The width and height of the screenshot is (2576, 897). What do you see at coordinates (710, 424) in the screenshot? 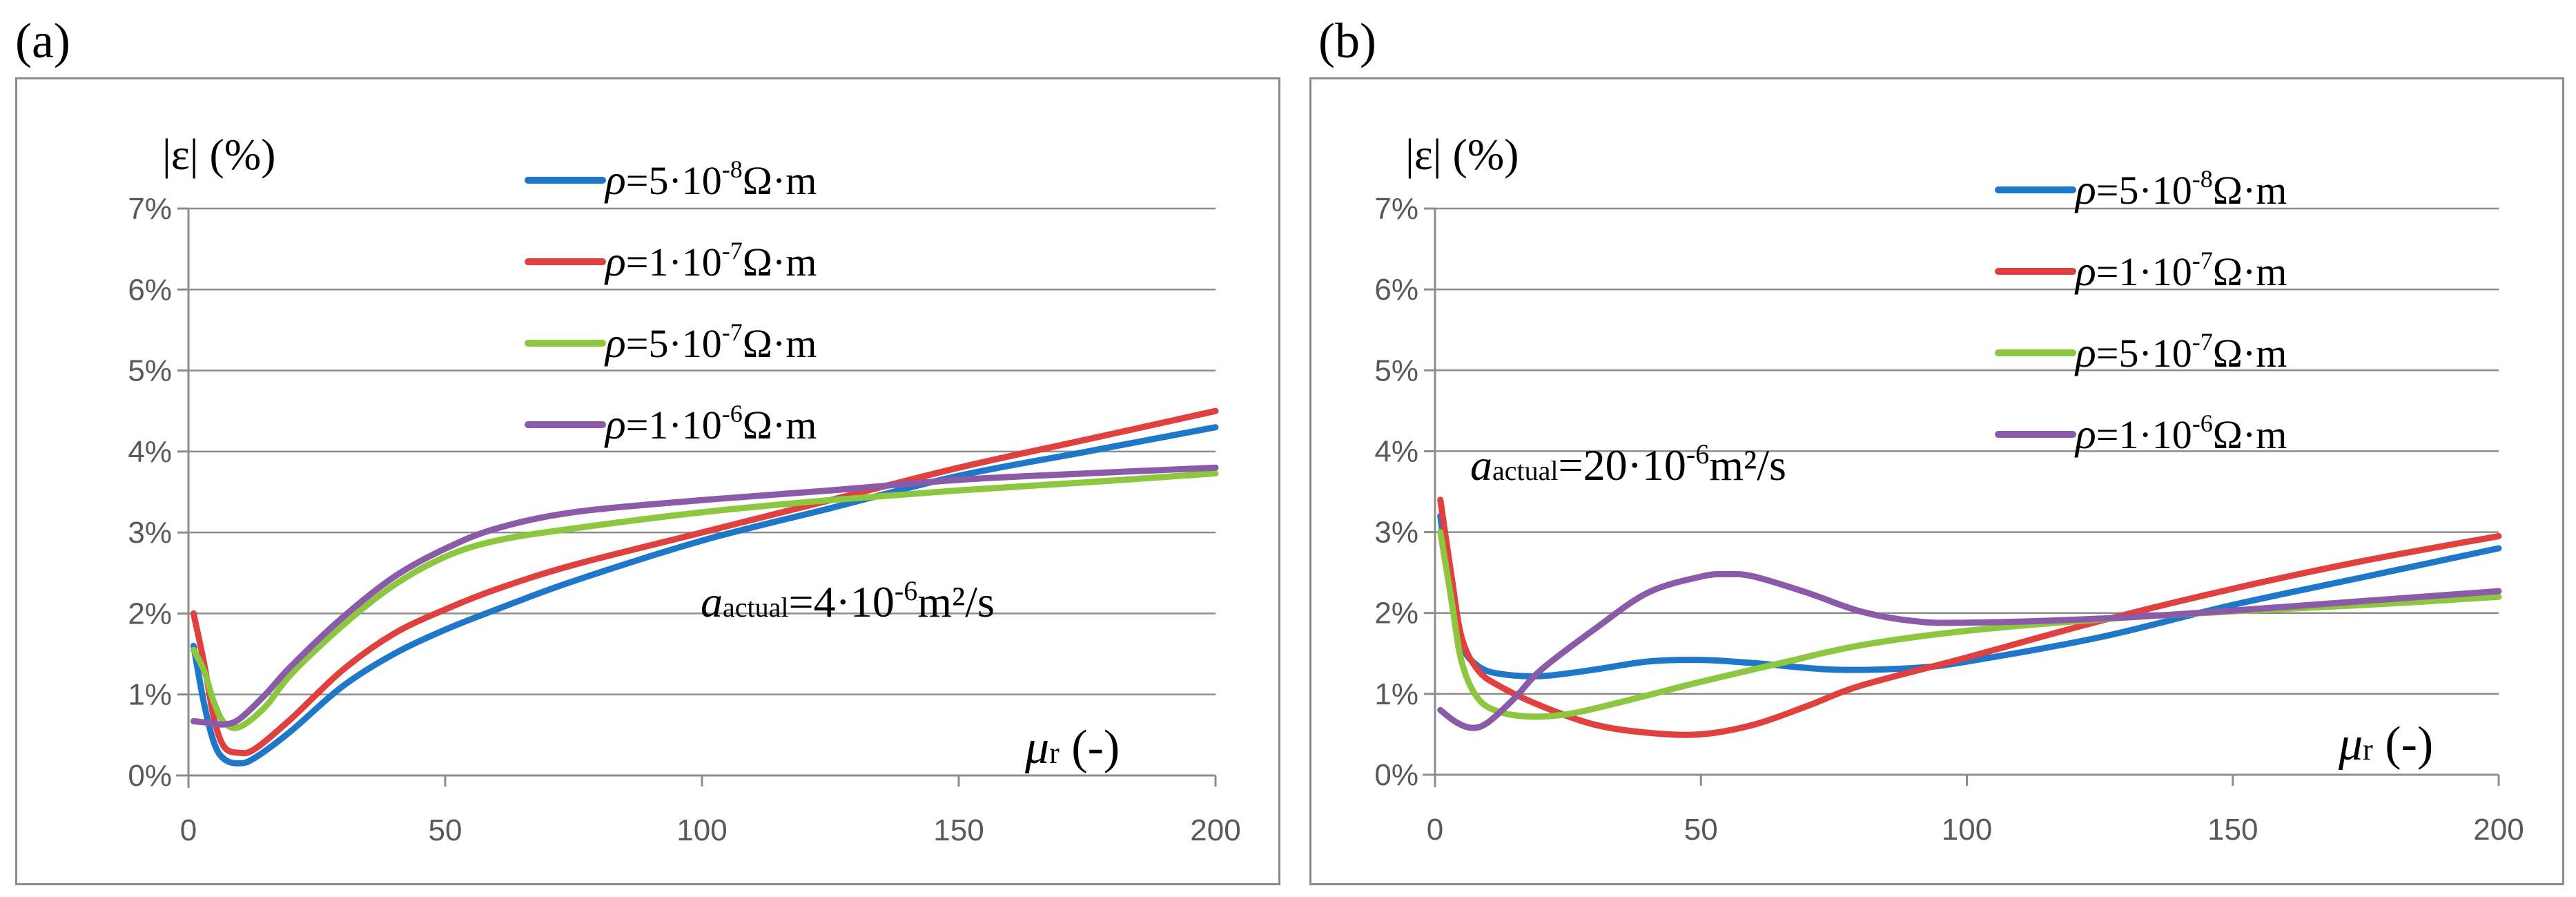
I see `legend-label-a-3: ρ=1·10-6Ω·m` at bounding box center [710, 424].